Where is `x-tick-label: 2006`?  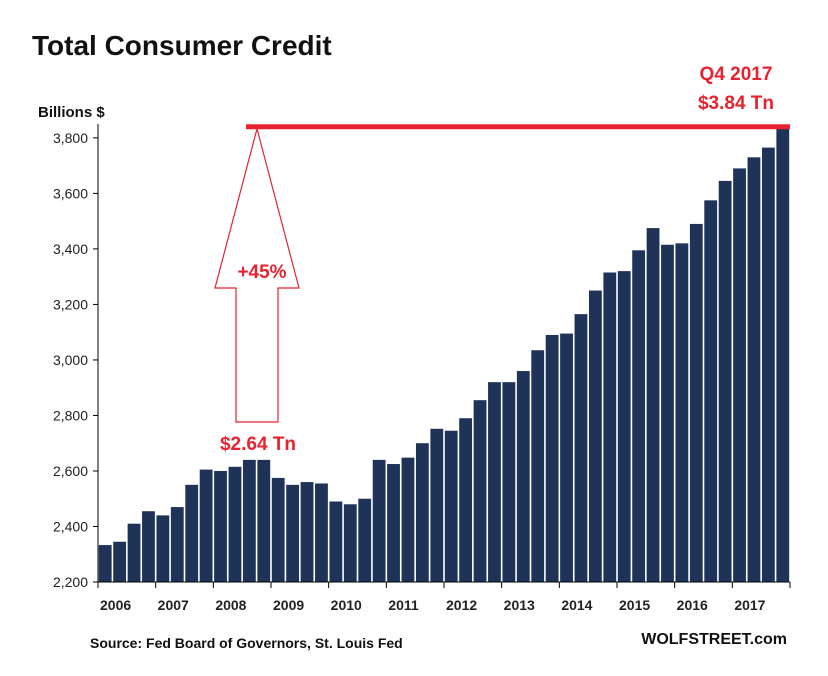 x-tick-label: 2006 is located at coordinates (115, 605).